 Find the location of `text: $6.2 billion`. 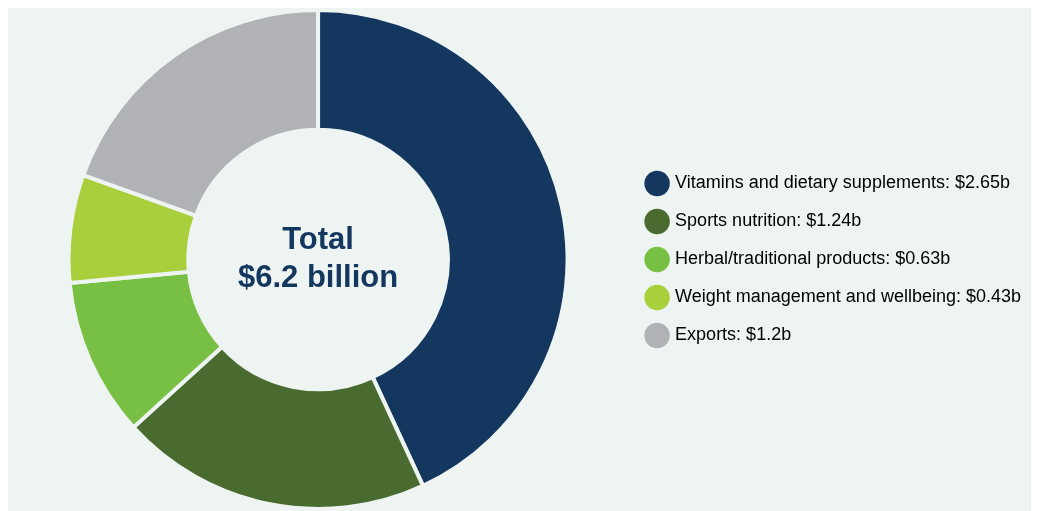

text: $6.2 billion is located at coordinates (318, 277).